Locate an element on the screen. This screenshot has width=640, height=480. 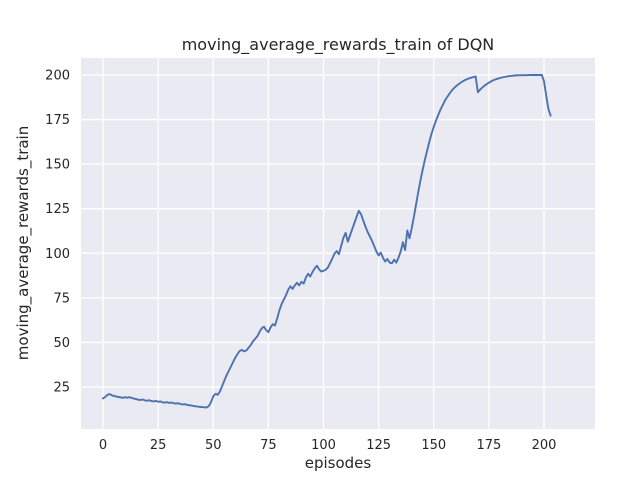
y-tick-label: 100 is located at coordinates (57, 254).